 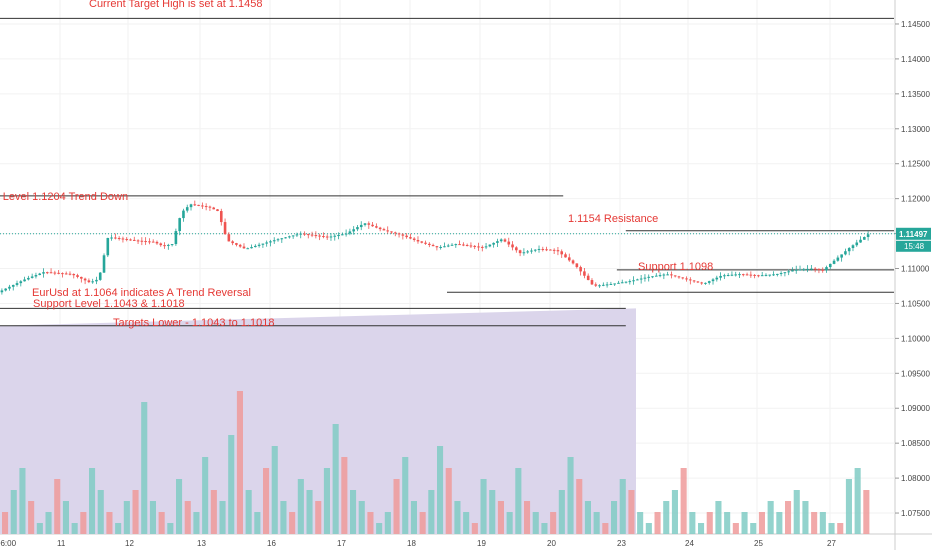 What do you see at coordinates (689, 543) in the screenshot?
I see `date-label: 24` at bounding box center [689, 543].